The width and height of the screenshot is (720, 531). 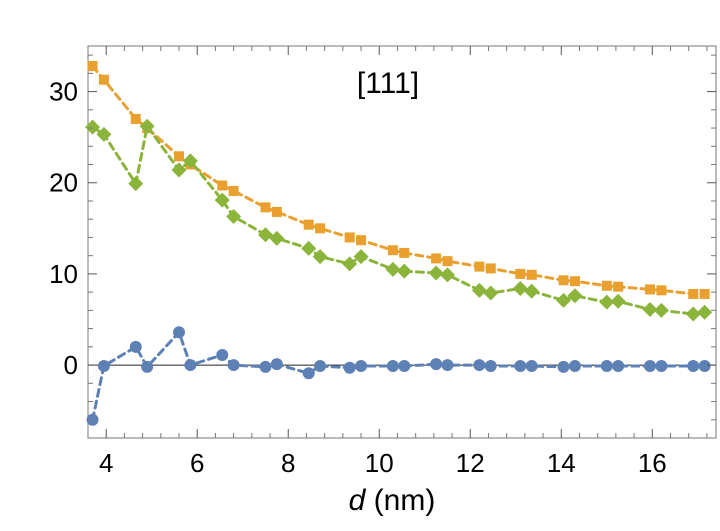 I want to click on x-tick-label: 6, so click(x=197, y=463).